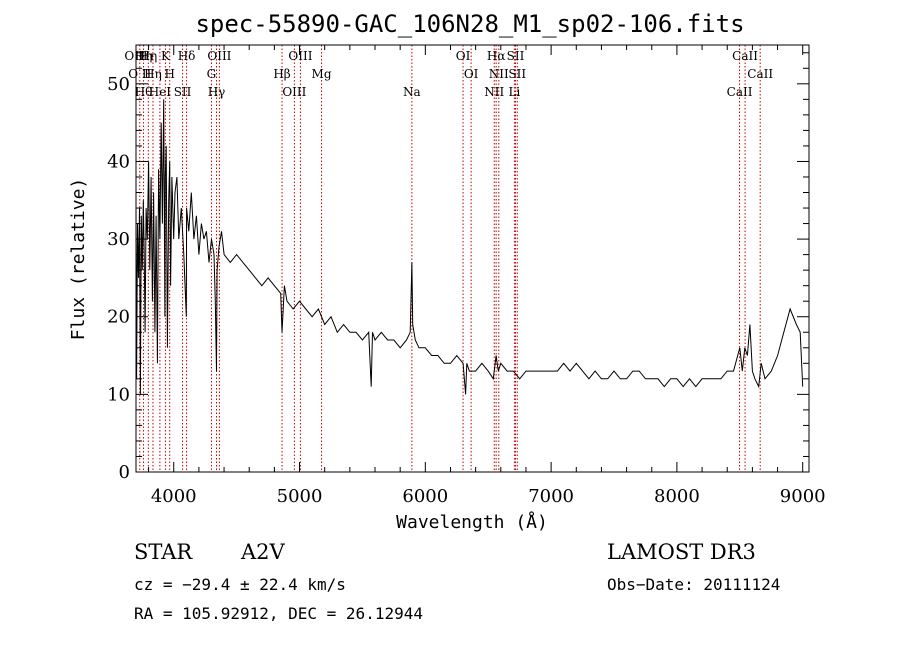 This screenshot has height=649, width=900. I want to click on spectral-line-label: H, so click(169, 74).